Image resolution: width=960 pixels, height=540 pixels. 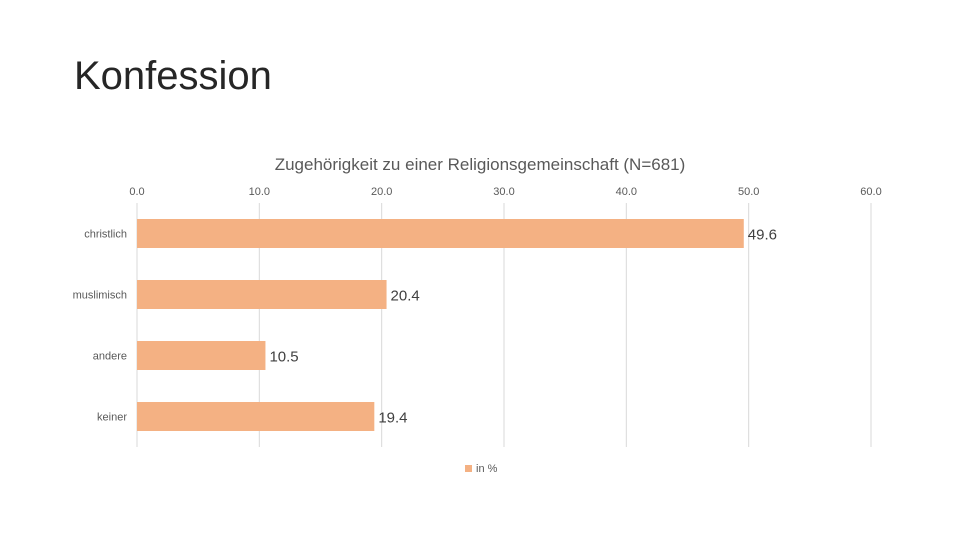 What do you see at coordinates (173, 76) in the screenshot?
I see `slide-title: Konfession` at bounding box center [173, 76].